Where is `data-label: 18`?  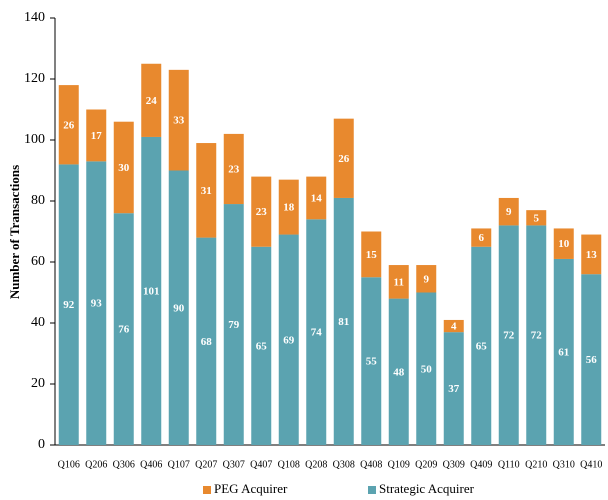 data-label: 18 is located at coordinates (289, 208).